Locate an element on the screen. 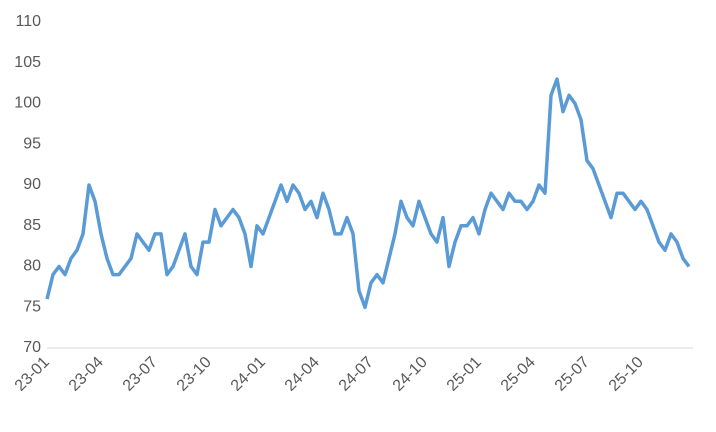 This screenshot has width=716, height=432. y-tick-label: 70 is located at coordinates (32, 347).